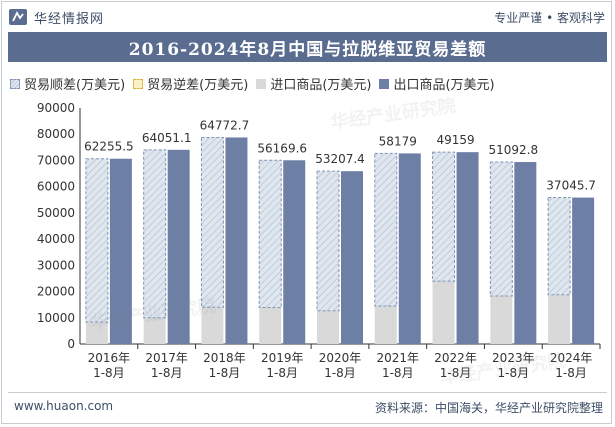  What do you see at coordinates (571, 358) in the screenshot?
I see `x-tick-label: 2024年` at bounding box center [571, 358].